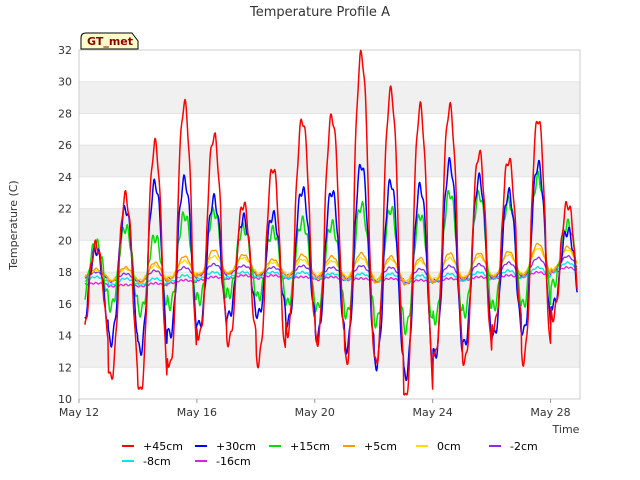 This screenshot has height=480, width=640. What do you see at coordinates (380, 446) in the screenshot?
I see `legend-label: +5cm` at bounding box center [380, 446].